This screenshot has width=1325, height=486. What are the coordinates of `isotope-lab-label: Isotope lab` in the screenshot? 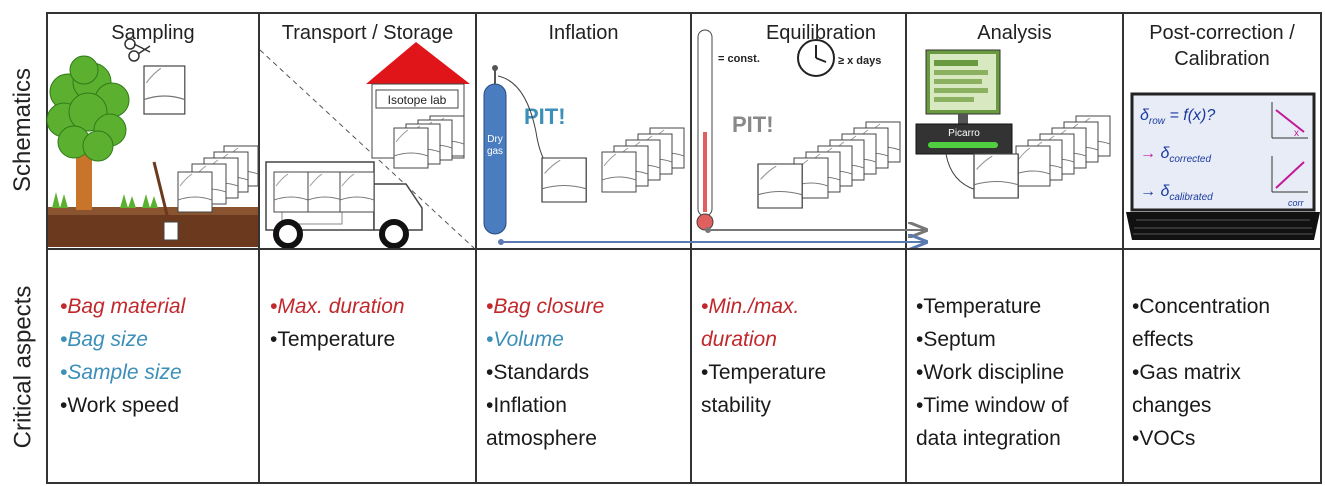 It's located at (417, 100).